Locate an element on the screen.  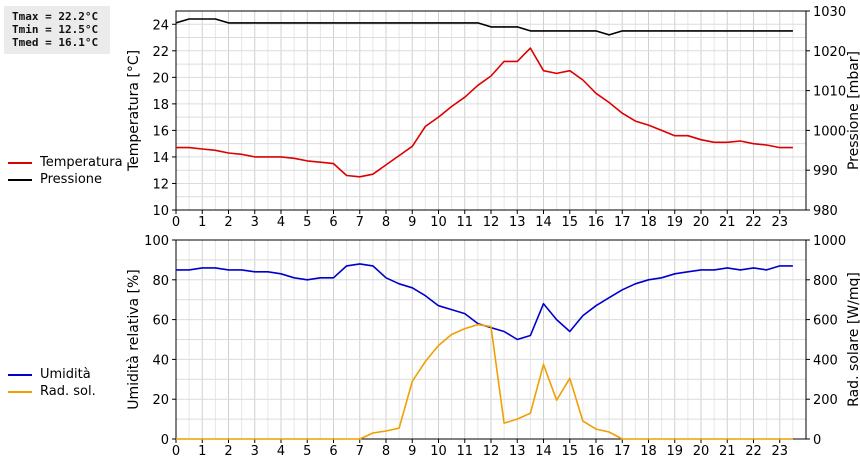
legend-item-umidita: Umidità is located at coordinates (52, 374).